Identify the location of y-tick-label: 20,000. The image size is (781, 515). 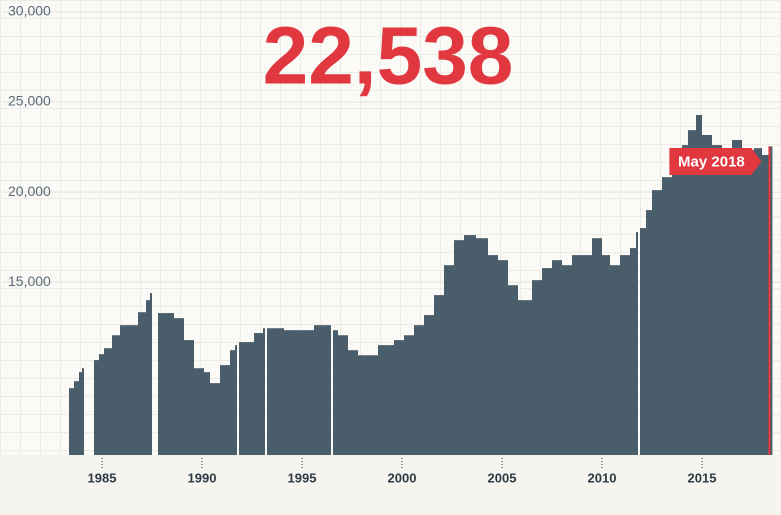
(29, 191).